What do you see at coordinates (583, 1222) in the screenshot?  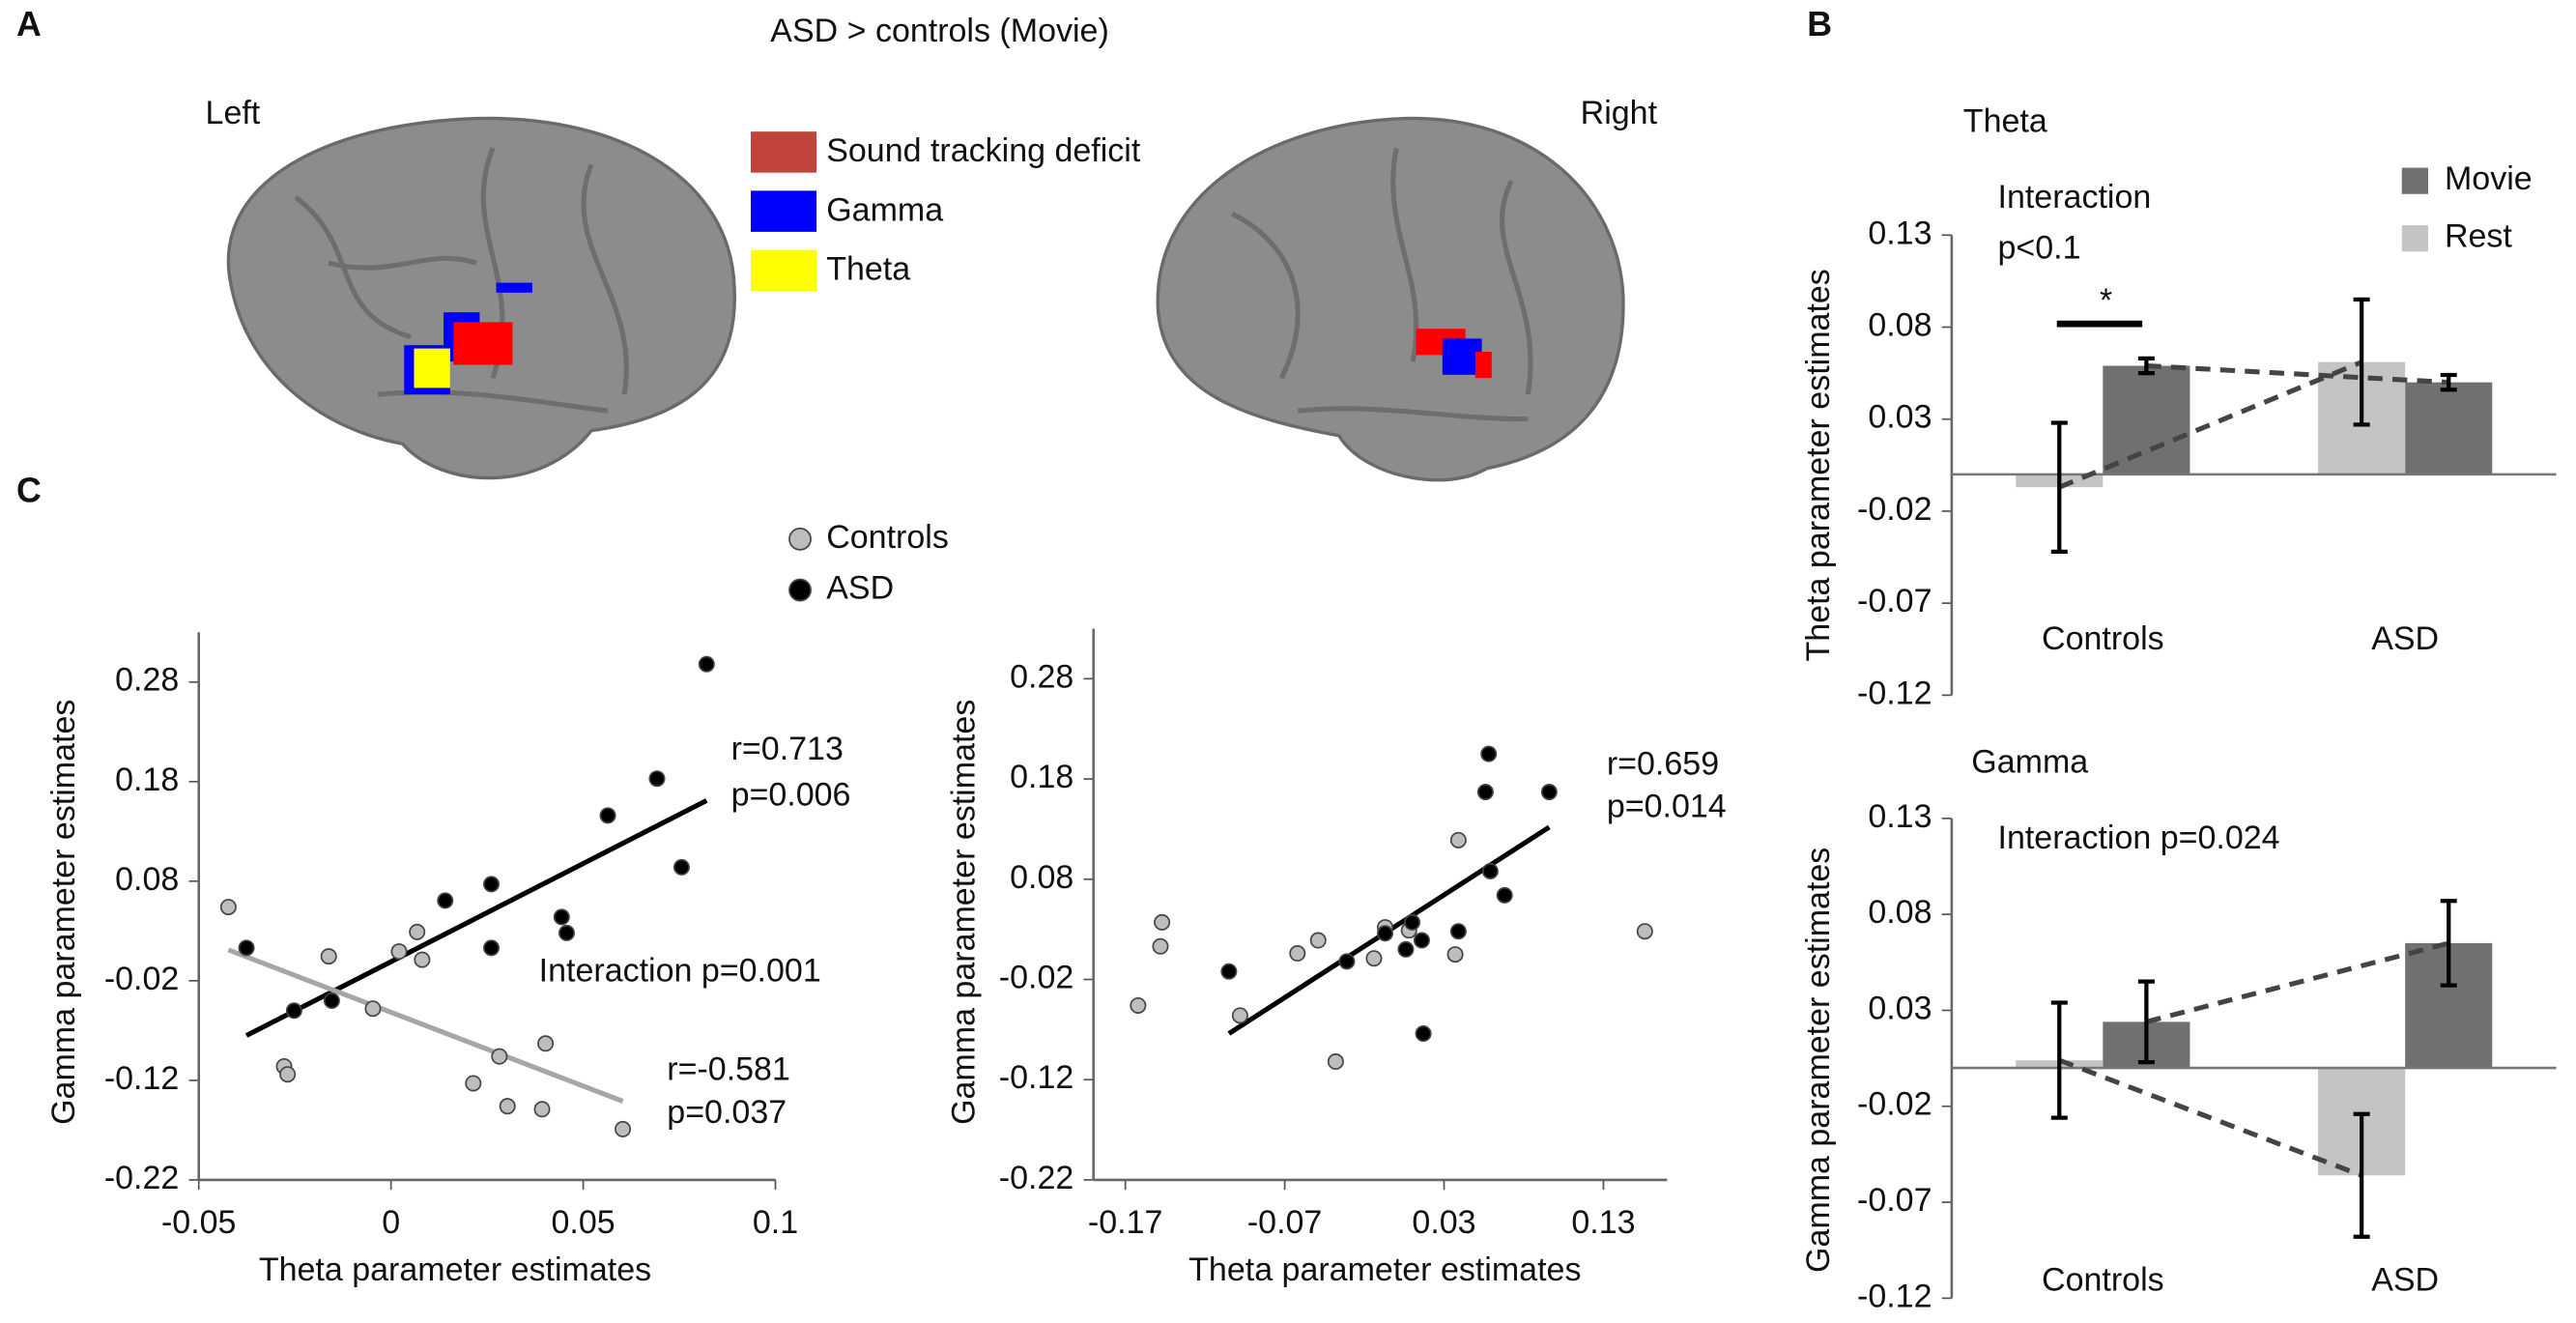 I see `x-tick-label: 0.05` at bounding box center [583, 1222].